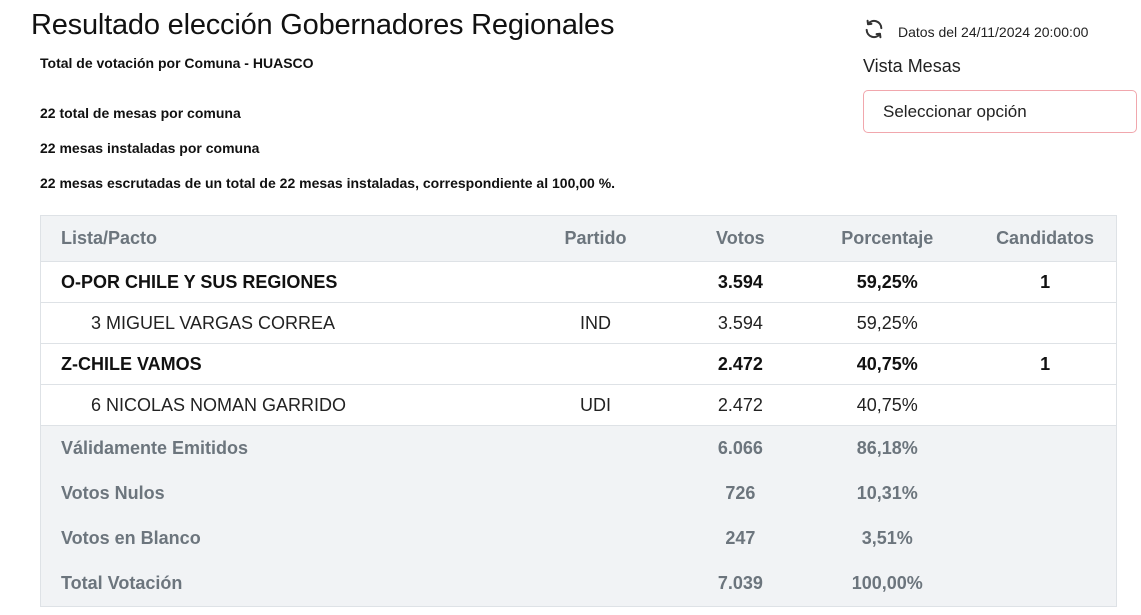 The width and height of the screenshot is (1141, 615). What do you see at coordinates (177, 63) in the screenshot?
I see `comuna-subtitle: Total de votación por Comuna - HUASCO` at bounding box center [177, 63].